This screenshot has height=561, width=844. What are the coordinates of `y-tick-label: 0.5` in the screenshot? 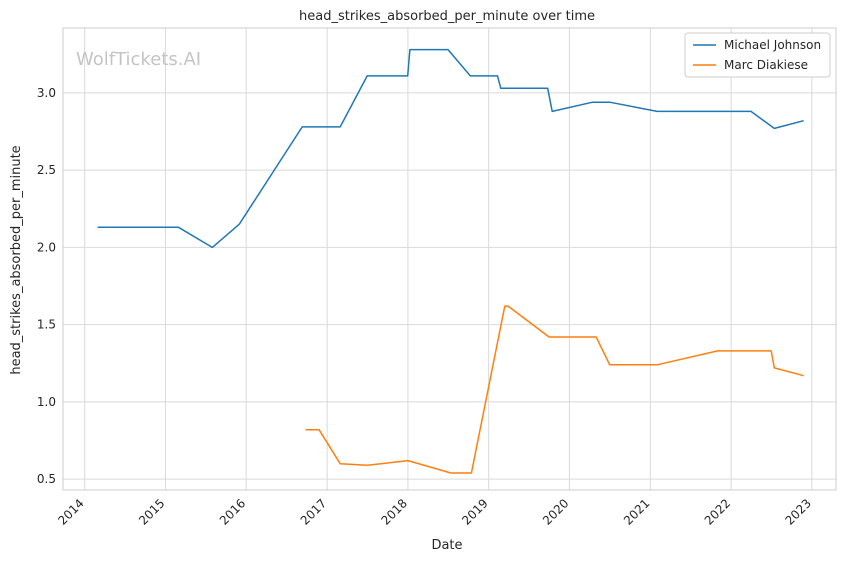 It's located at (46, 479).